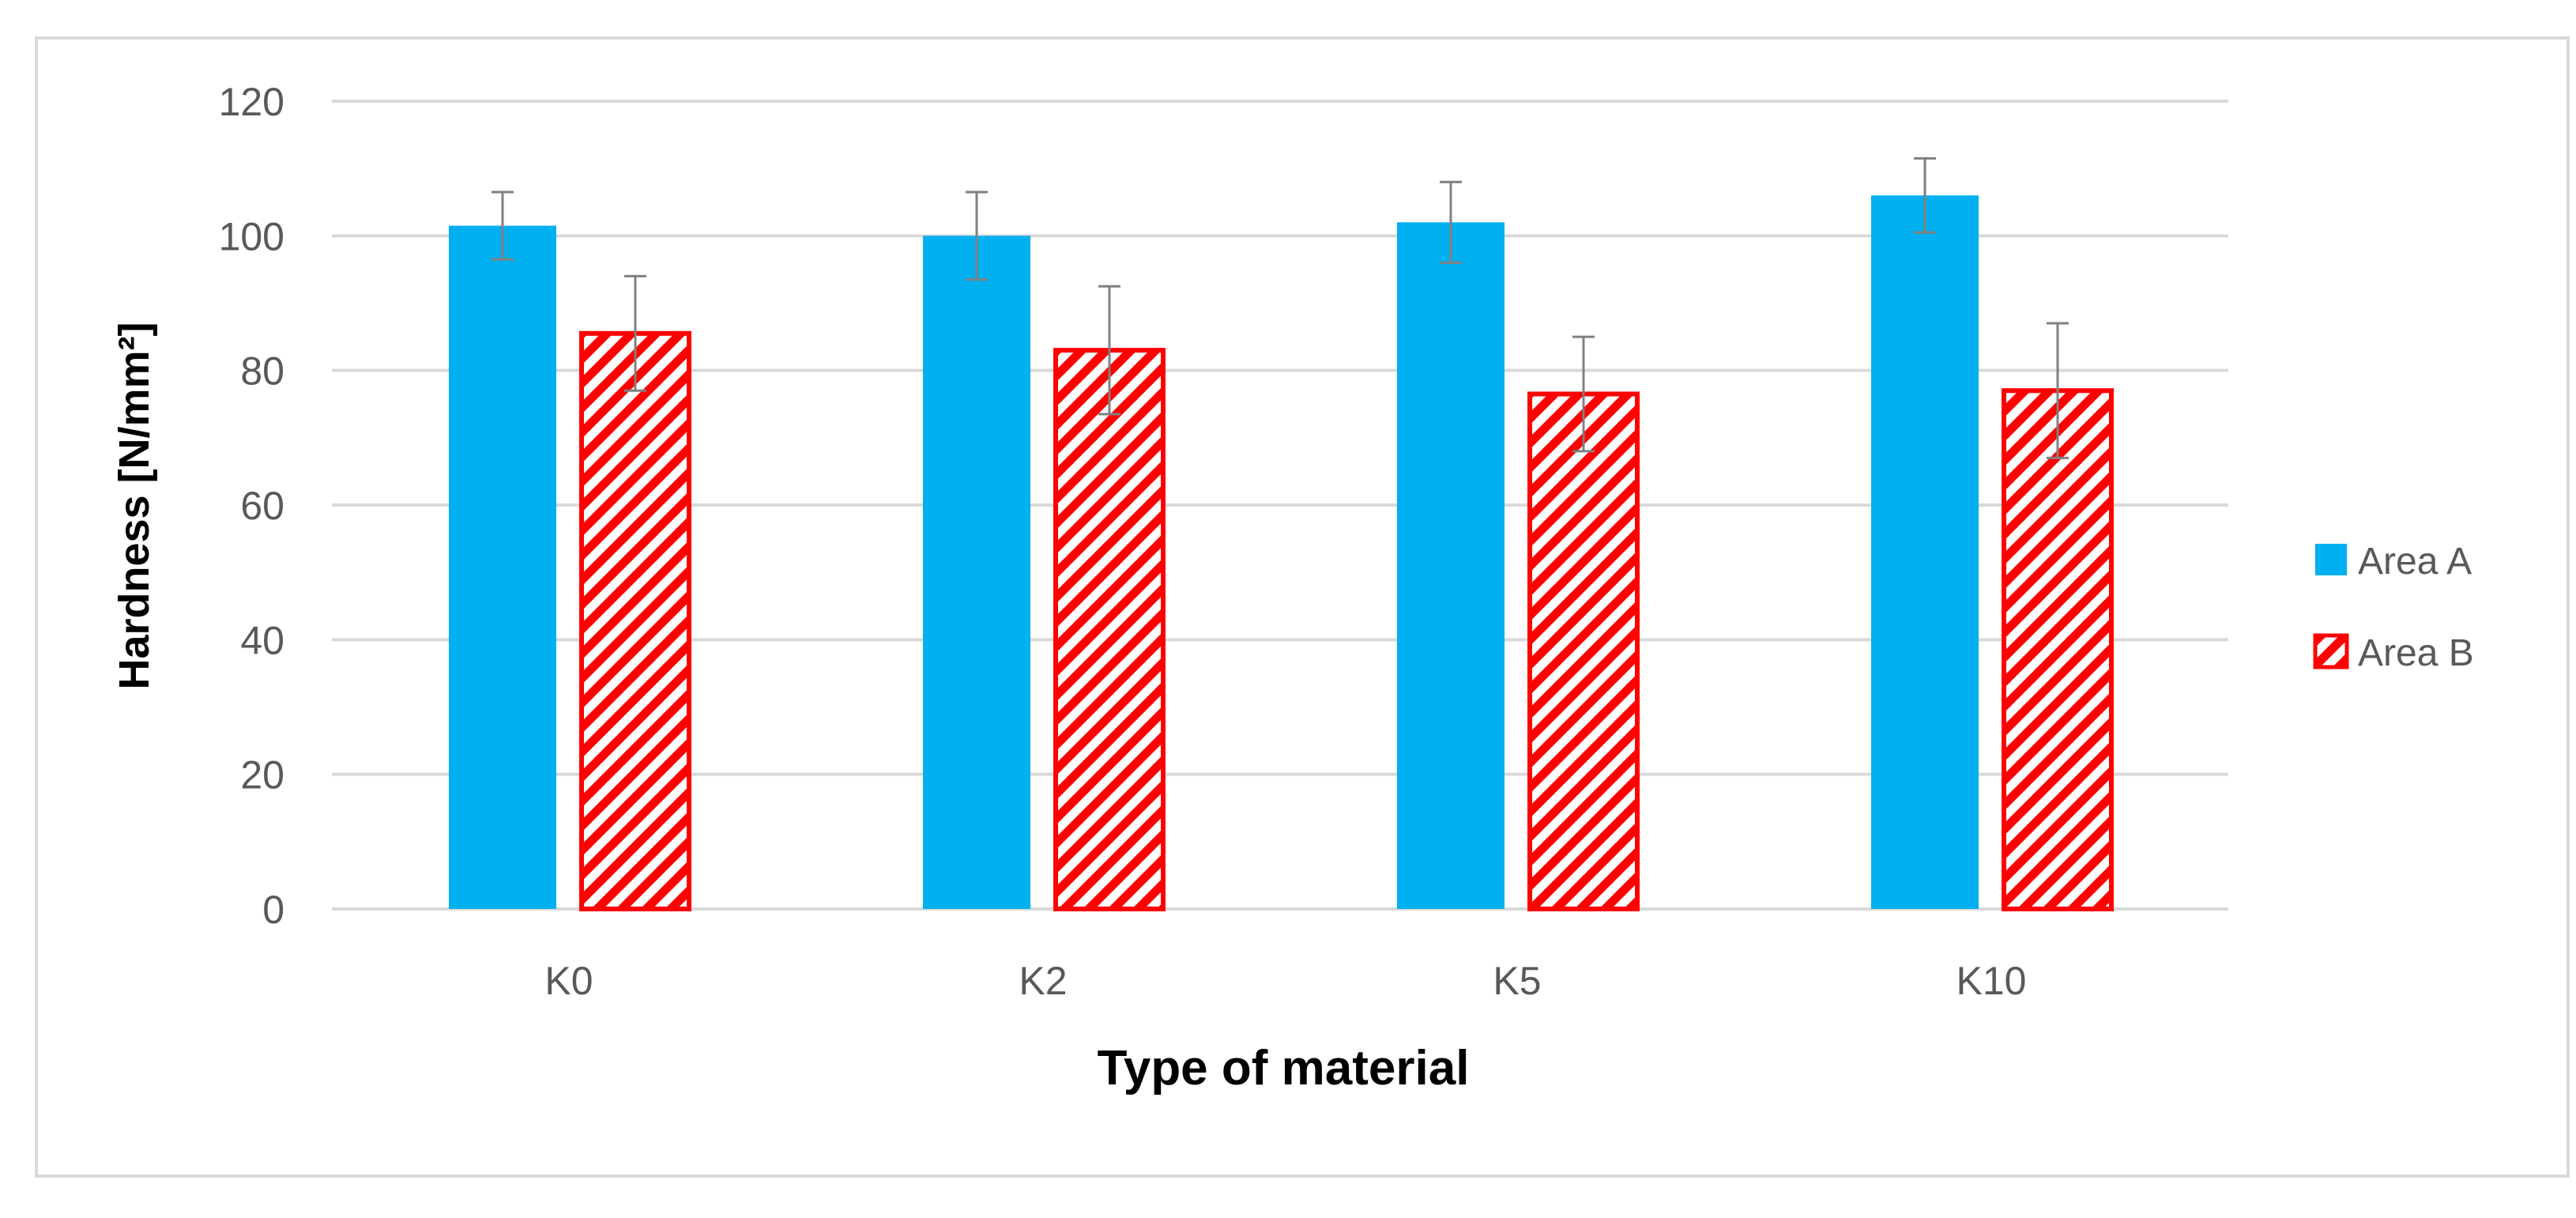 The image size is (2576, 1218). I want to click on error-bar-area-a-k5, so click(1451, 222).